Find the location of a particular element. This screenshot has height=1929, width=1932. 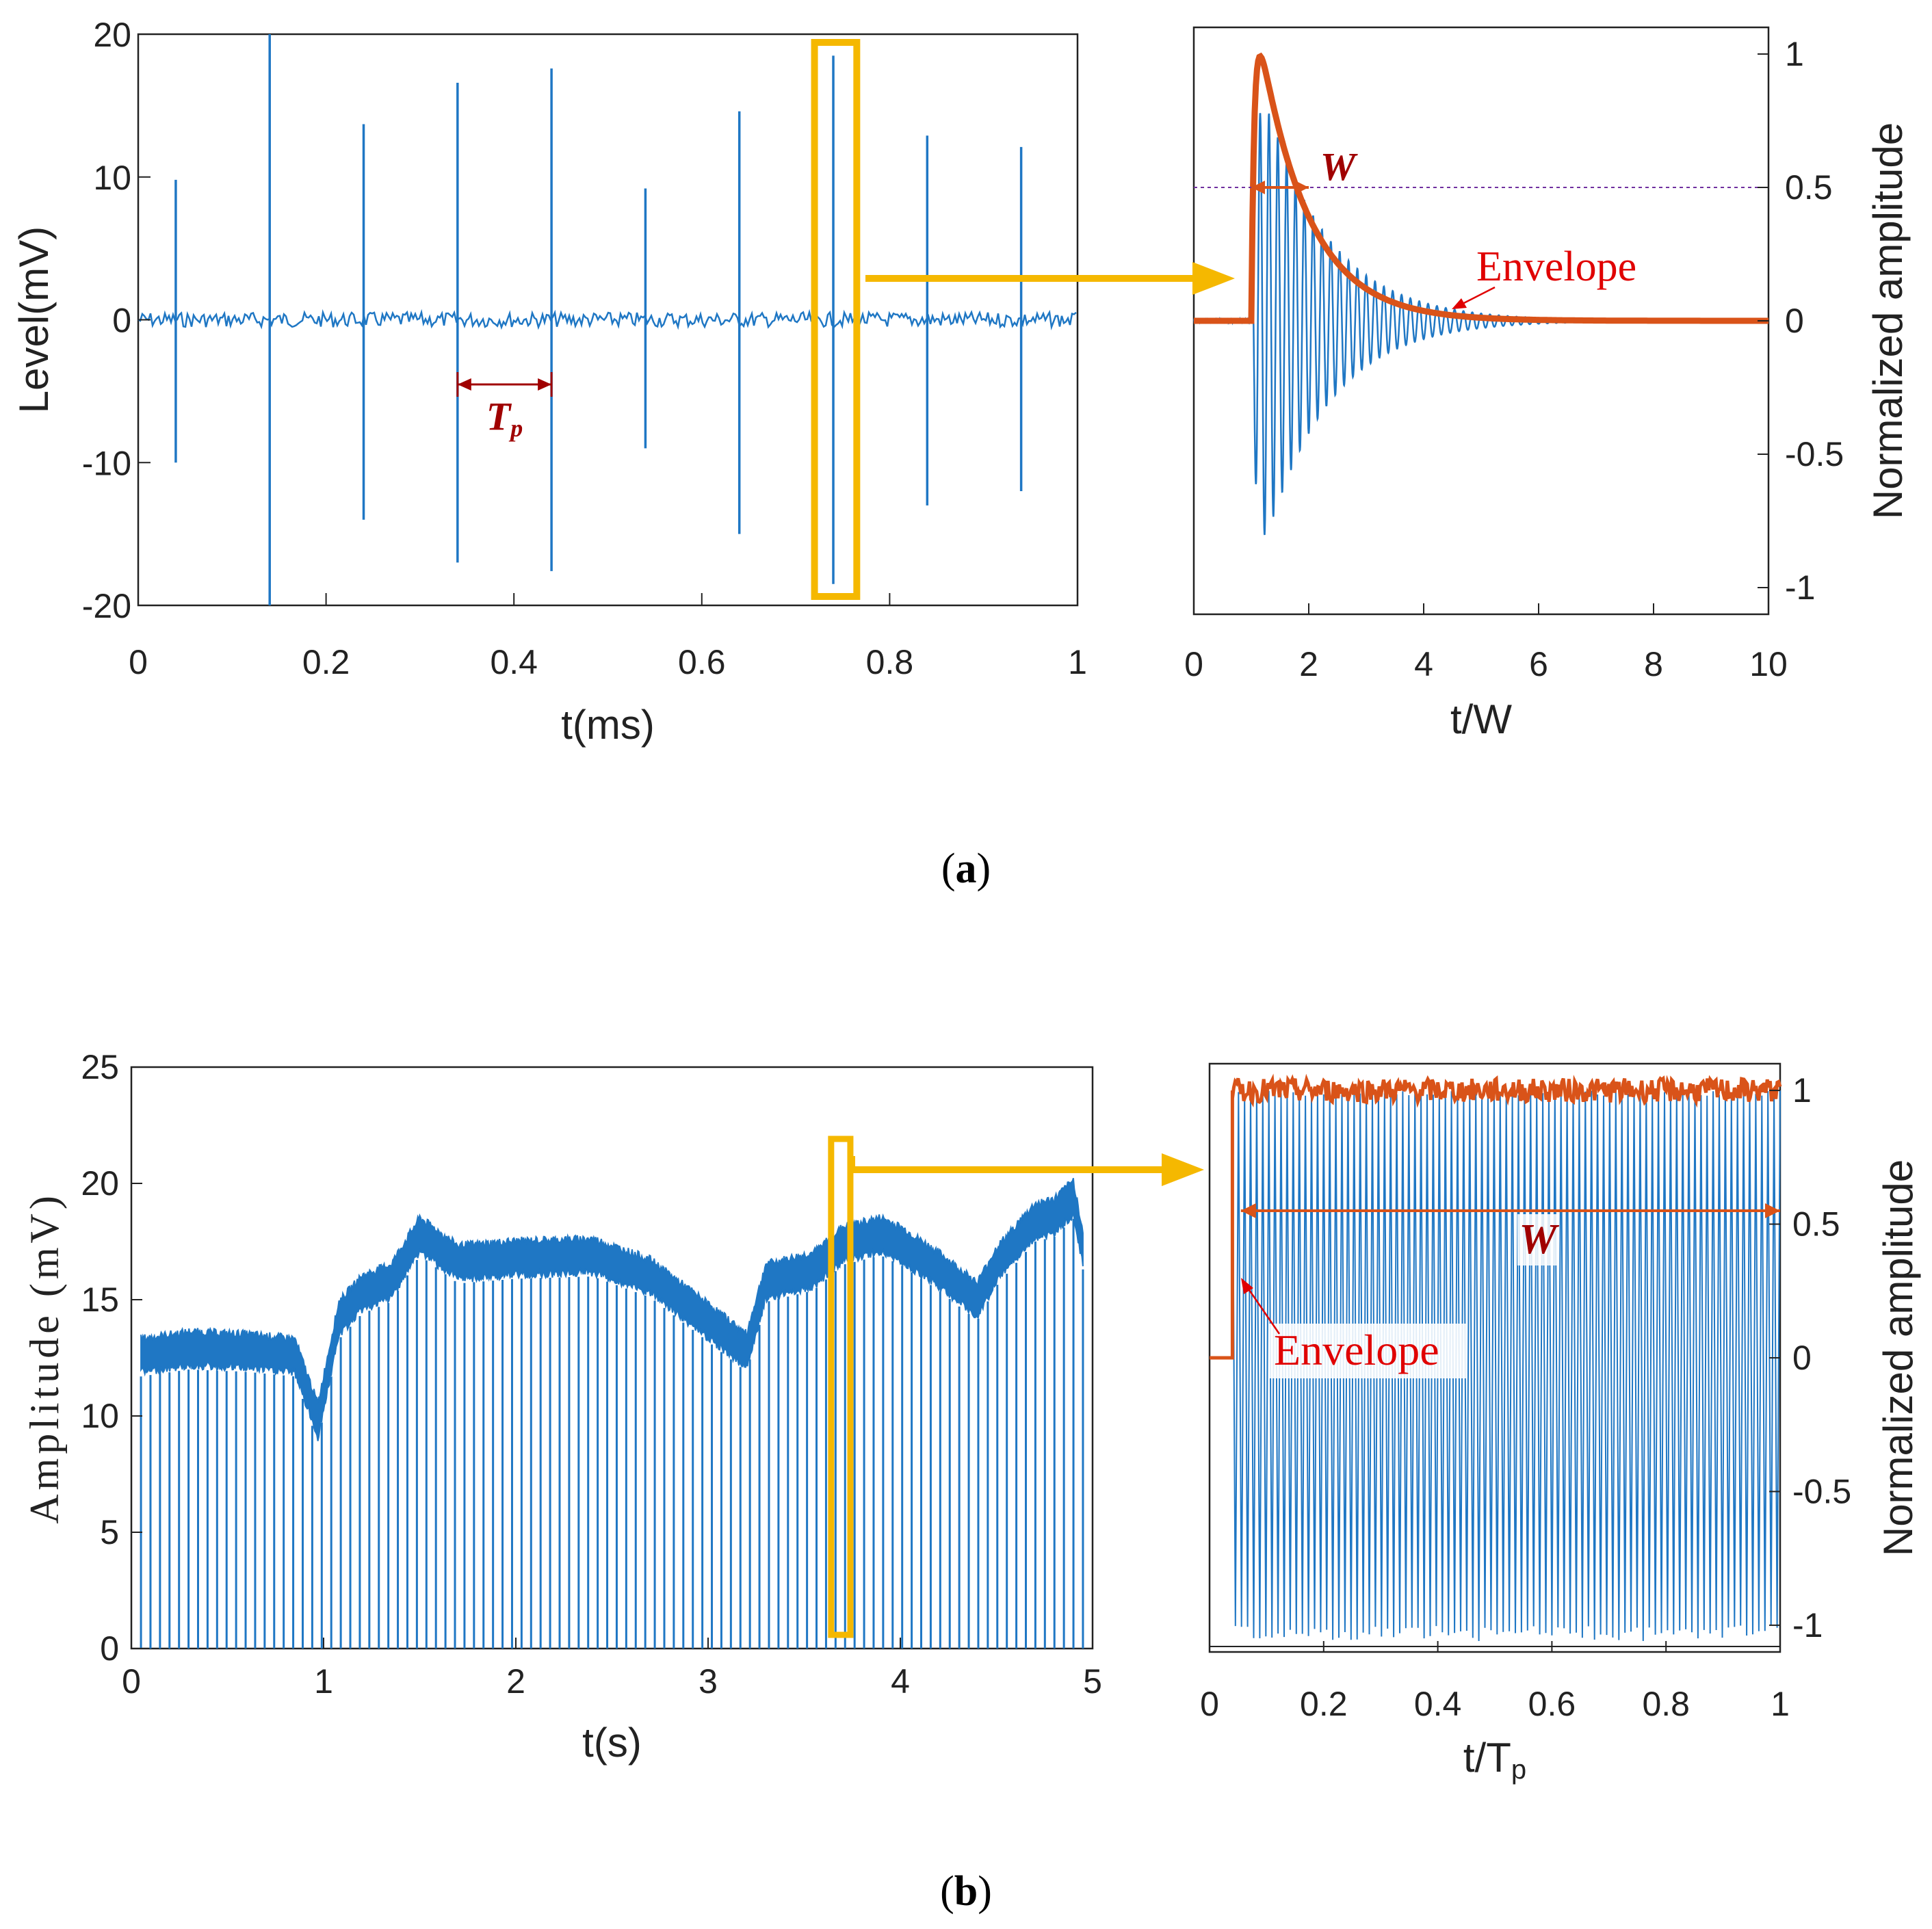

a-right-xtick-label: 10 is located at coordinates (1768, 664).